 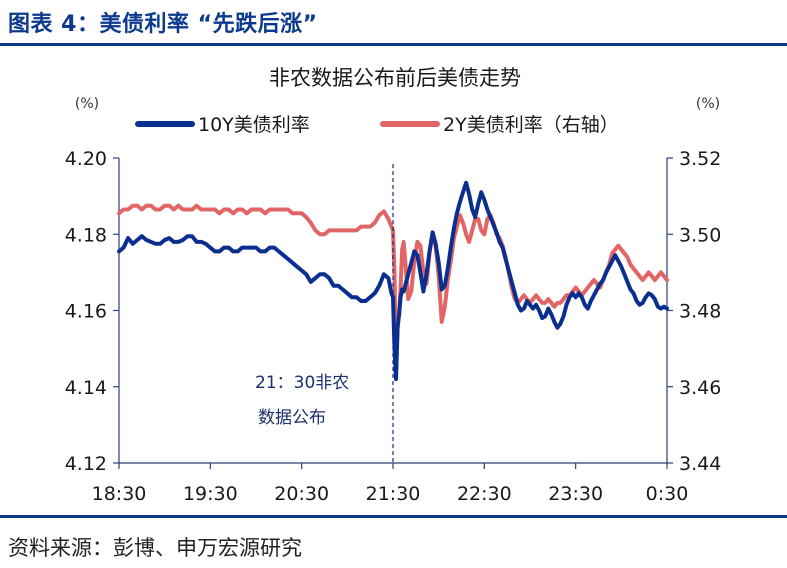 What do you see at coordinates (301, 494) in the screenshot?
I see `x-tick-label: 20:30` at bounding box center [301, 494].